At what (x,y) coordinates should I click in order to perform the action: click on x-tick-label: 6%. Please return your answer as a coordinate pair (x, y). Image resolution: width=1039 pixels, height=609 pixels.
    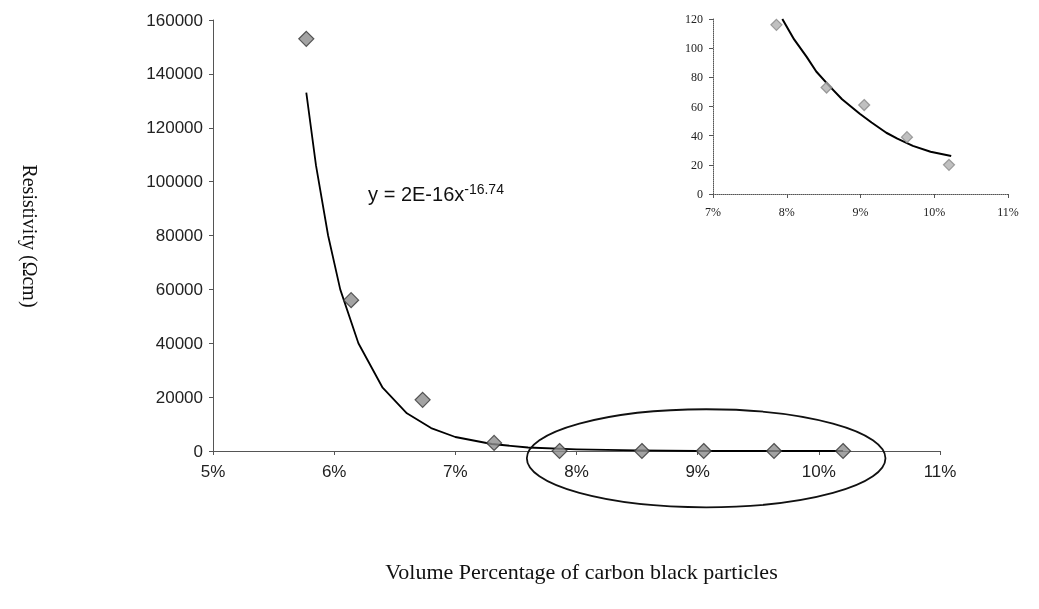
    Looking at the image, I should click on (334, 471).